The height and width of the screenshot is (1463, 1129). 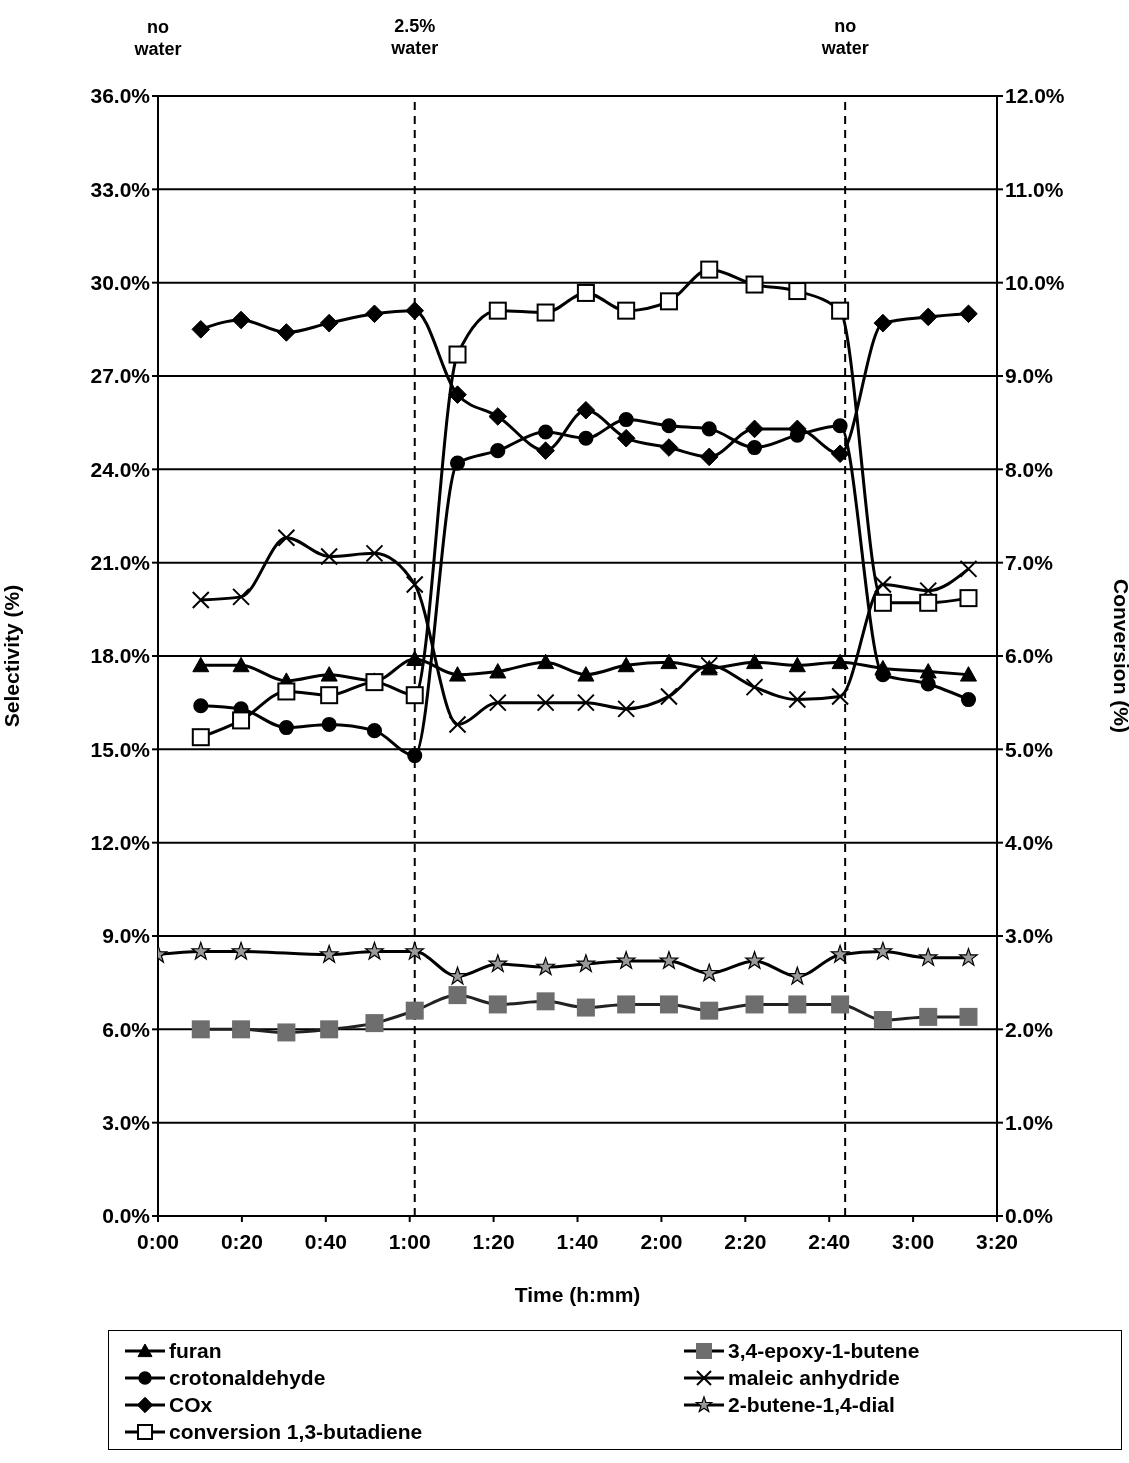 I want to click on y-tick-label: 33.0%, so click(x=120, y=189).